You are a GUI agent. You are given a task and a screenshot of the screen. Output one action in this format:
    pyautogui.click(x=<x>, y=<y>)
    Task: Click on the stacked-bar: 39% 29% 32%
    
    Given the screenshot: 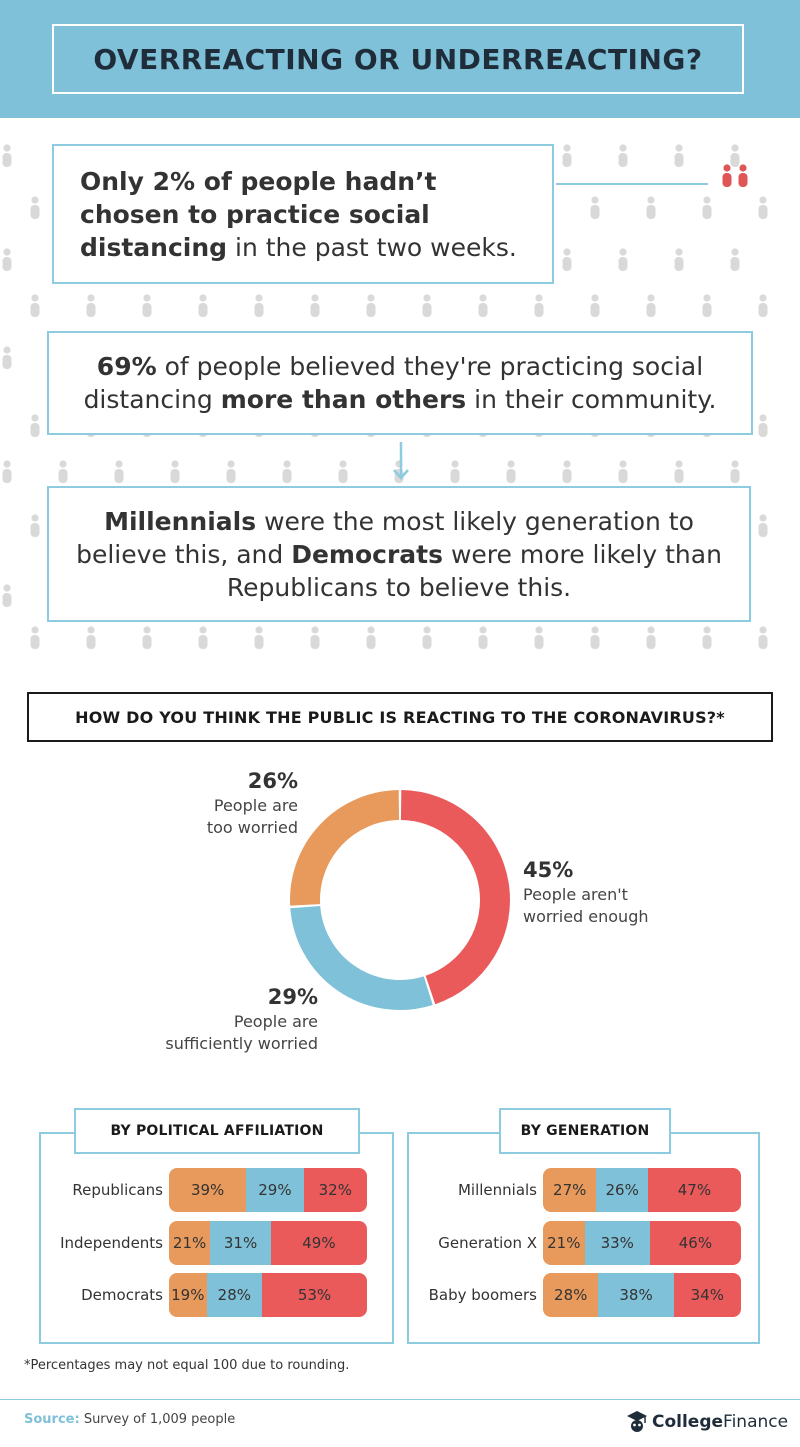 What is the action you would take?
    pyautogui.click(x=268, y=1190)
    